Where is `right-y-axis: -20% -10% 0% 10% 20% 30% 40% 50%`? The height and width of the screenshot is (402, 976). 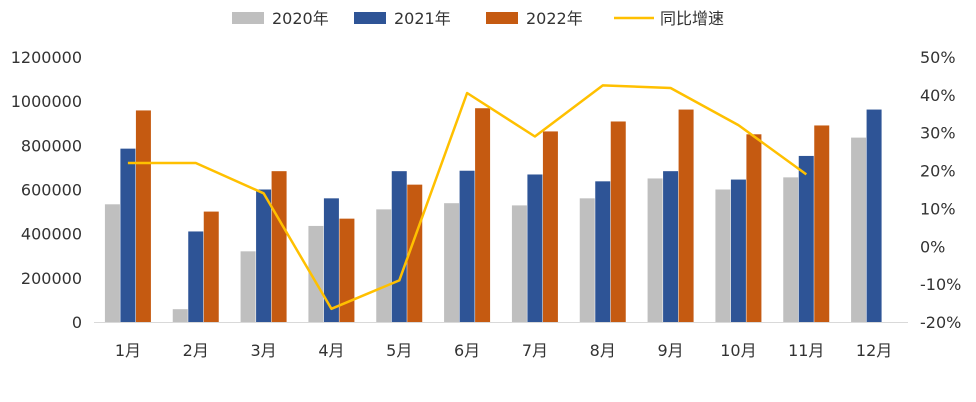 right-y-axis: -20% -10% 0% 10% 20% 30% 40% 50% is located at coordinates (940, 190).